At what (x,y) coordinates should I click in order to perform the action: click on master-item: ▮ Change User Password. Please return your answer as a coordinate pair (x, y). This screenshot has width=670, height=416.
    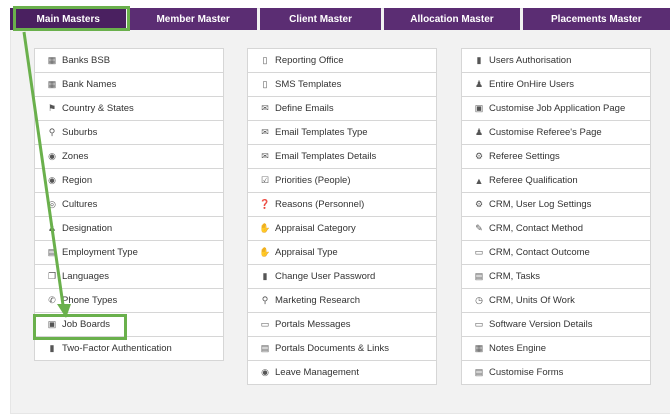
    Looking at the image, I should click on (342, 277).